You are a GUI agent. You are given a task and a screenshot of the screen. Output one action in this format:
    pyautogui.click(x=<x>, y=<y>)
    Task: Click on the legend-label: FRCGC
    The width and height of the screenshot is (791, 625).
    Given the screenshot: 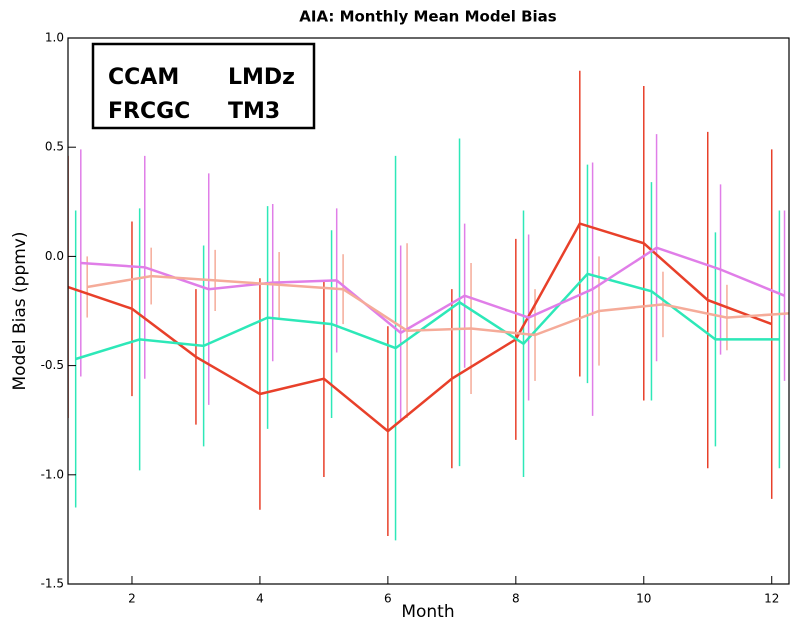 What is the action you would take?
    pyautogui.click(x=149, y=111)
    